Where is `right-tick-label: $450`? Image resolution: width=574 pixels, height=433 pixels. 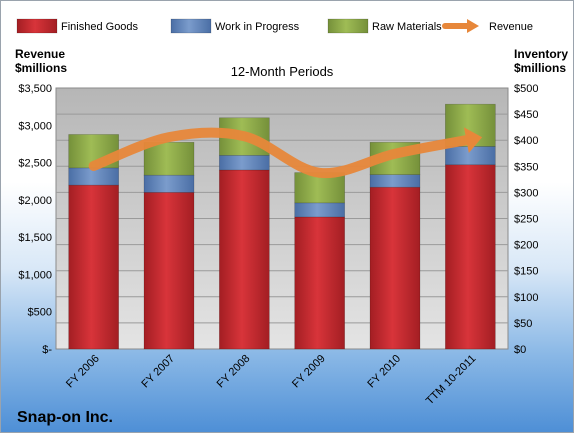 right-tick-label: $450 is located at coordinates (526, 115).